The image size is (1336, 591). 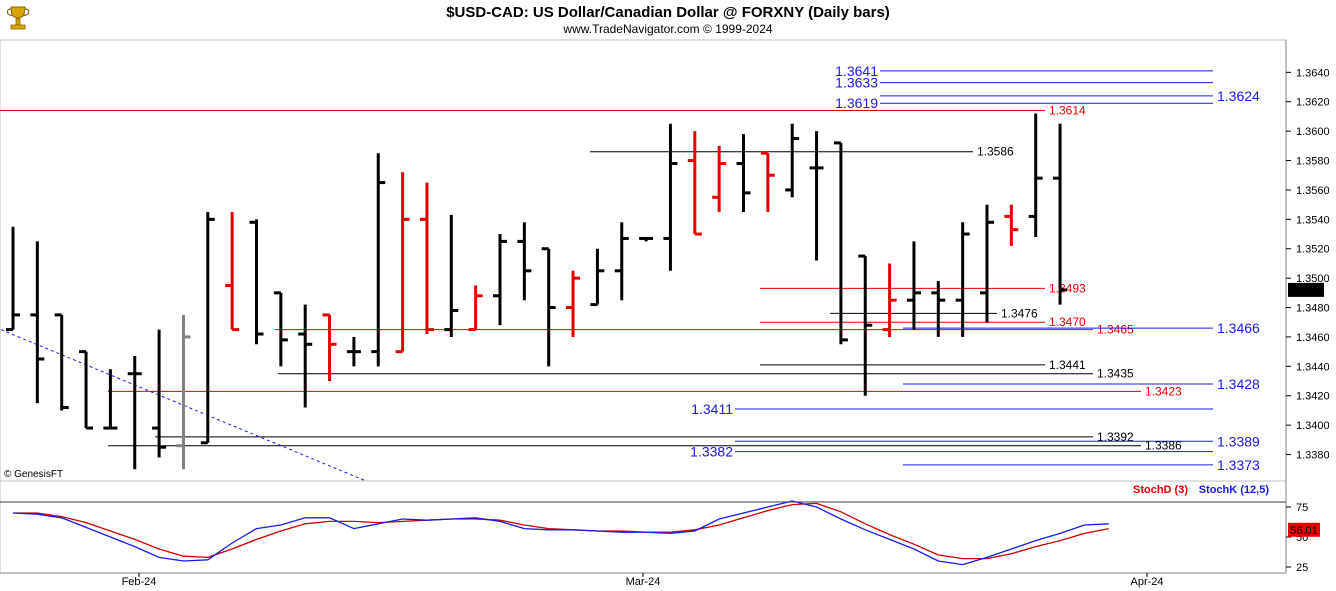 What do you see at coordinates (1163, 446) in the screenshot?
I see `level-label-1.3386: 1.3386` at bounding box center [1163, 446].